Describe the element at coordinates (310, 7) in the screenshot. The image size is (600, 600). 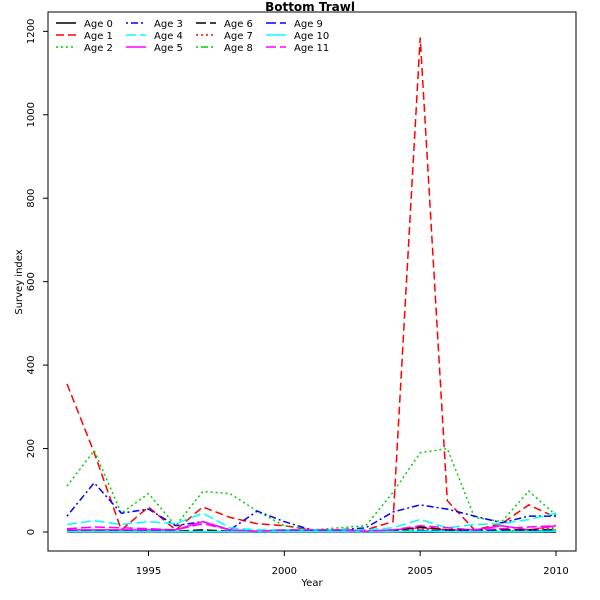
I see `chart-title: Bottom Trawl` at that location.